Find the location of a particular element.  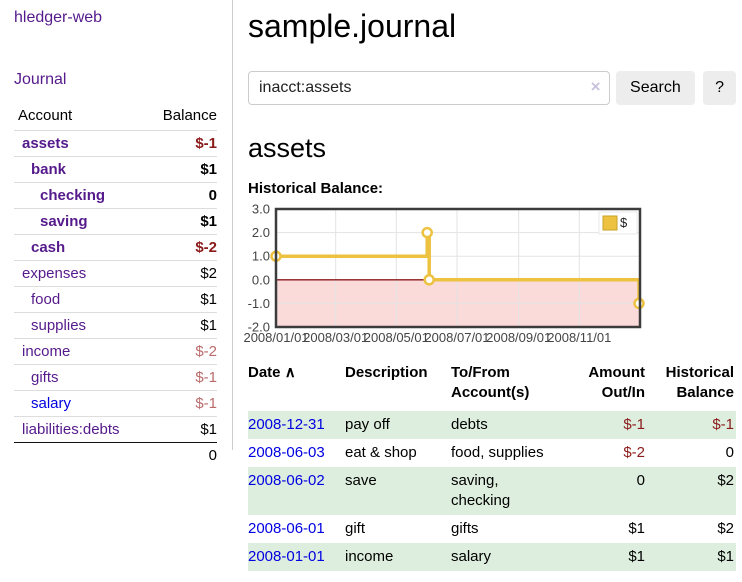

transaction-row: 2008-06-01 gift gifts $1 $2 is located at coordinates (492, 529).